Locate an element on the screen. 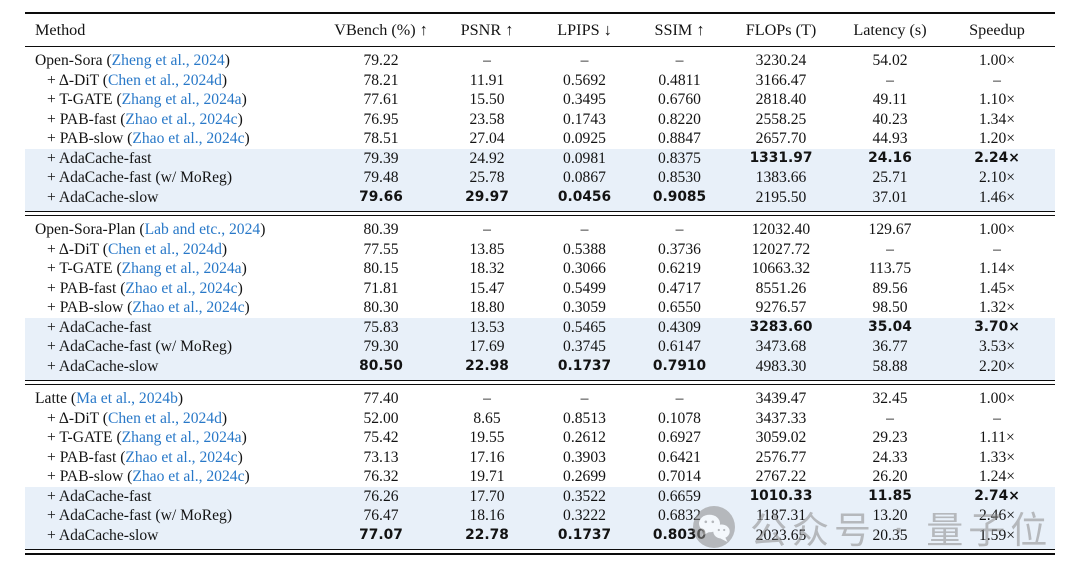  method-cell: Open-Sora-Plan (Lab and etc., 2024) is located at coordinates (175, 230).